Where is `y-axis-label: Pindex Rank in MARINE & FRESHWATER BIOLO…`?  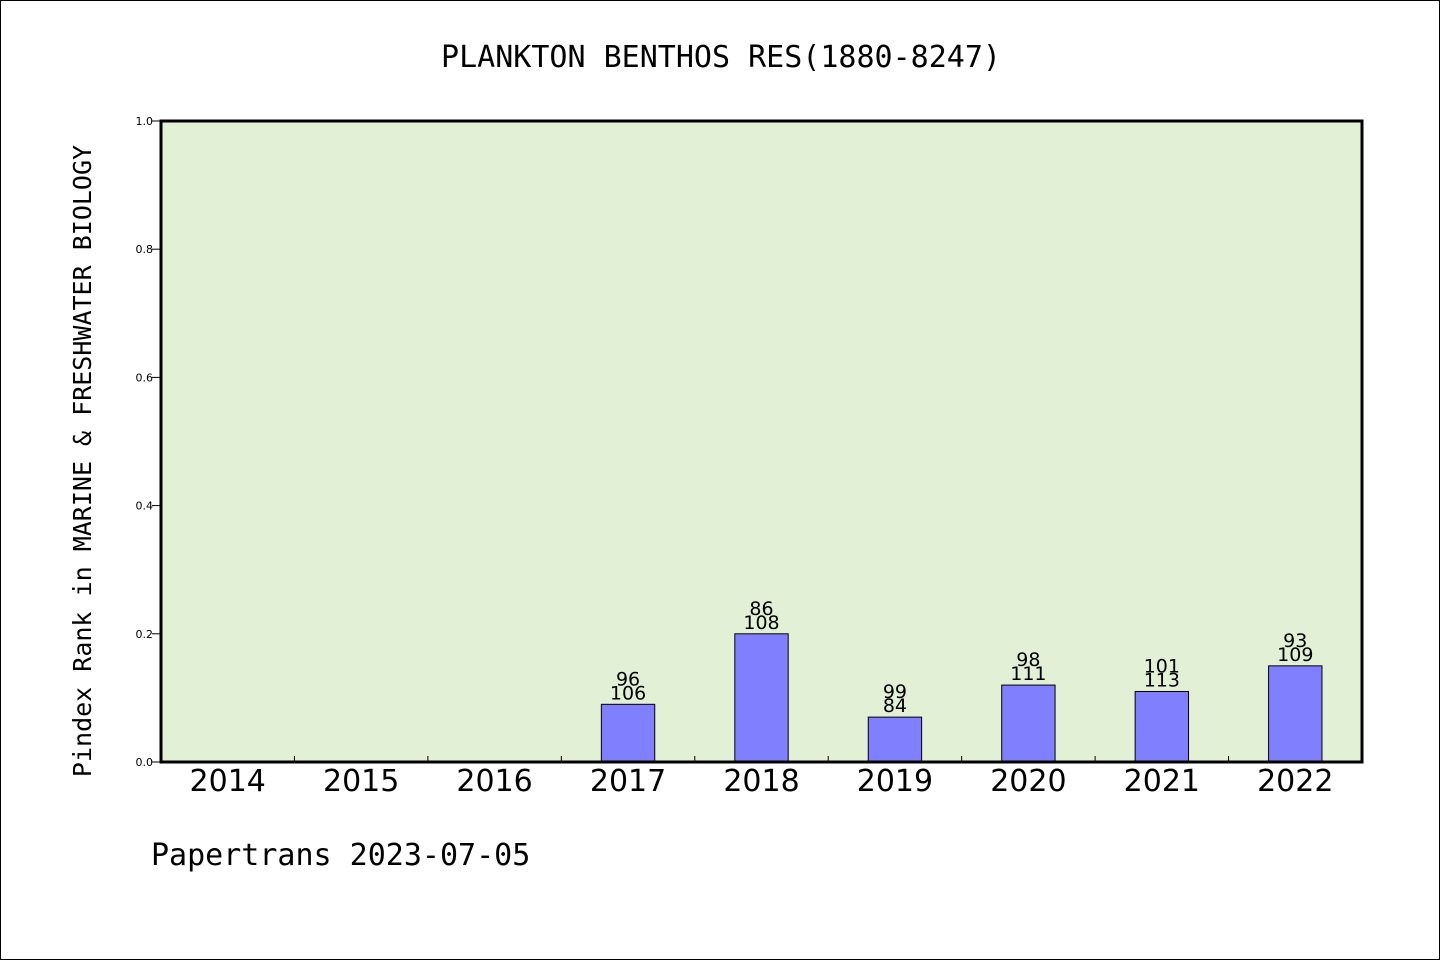
y-axis-label: Pindex Rank in MARINE & FRESHWATER BIOLO… is located at coordinates (82, 461).